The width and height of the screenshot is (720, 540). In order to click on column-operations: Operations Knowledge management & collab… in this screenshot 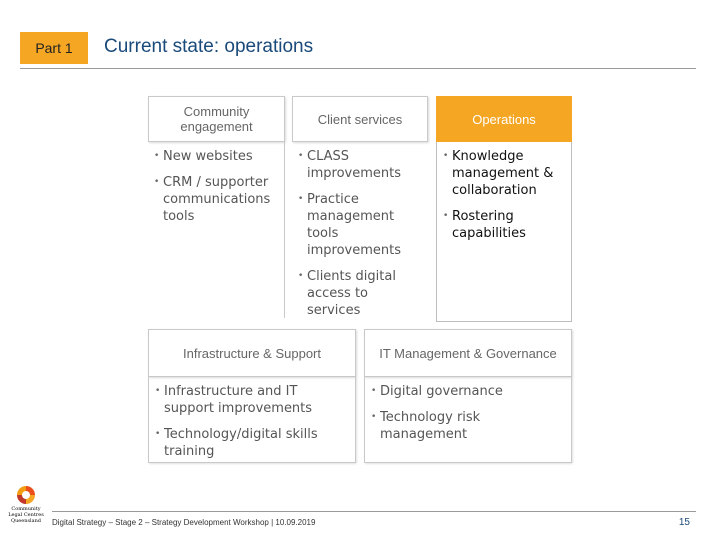, I will do `click(504, 209)`.